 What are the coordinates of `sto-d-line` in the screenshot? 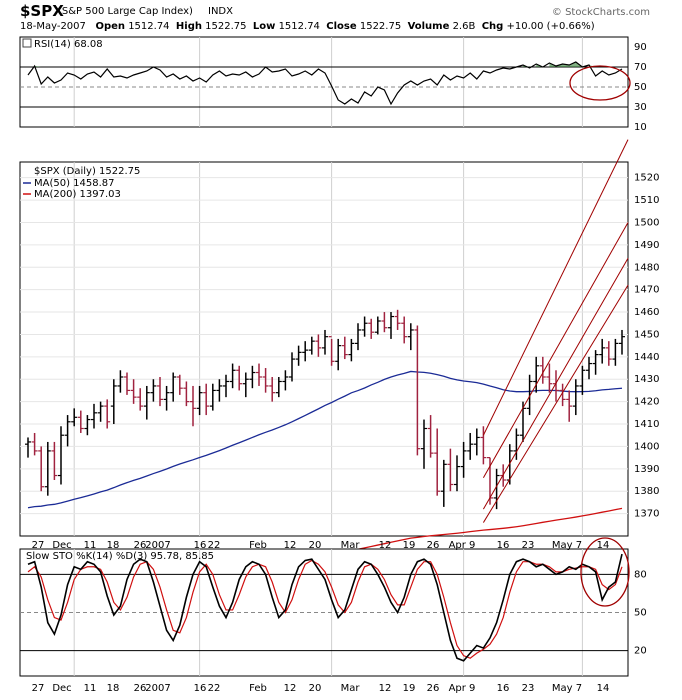 It's located at (325, 609).